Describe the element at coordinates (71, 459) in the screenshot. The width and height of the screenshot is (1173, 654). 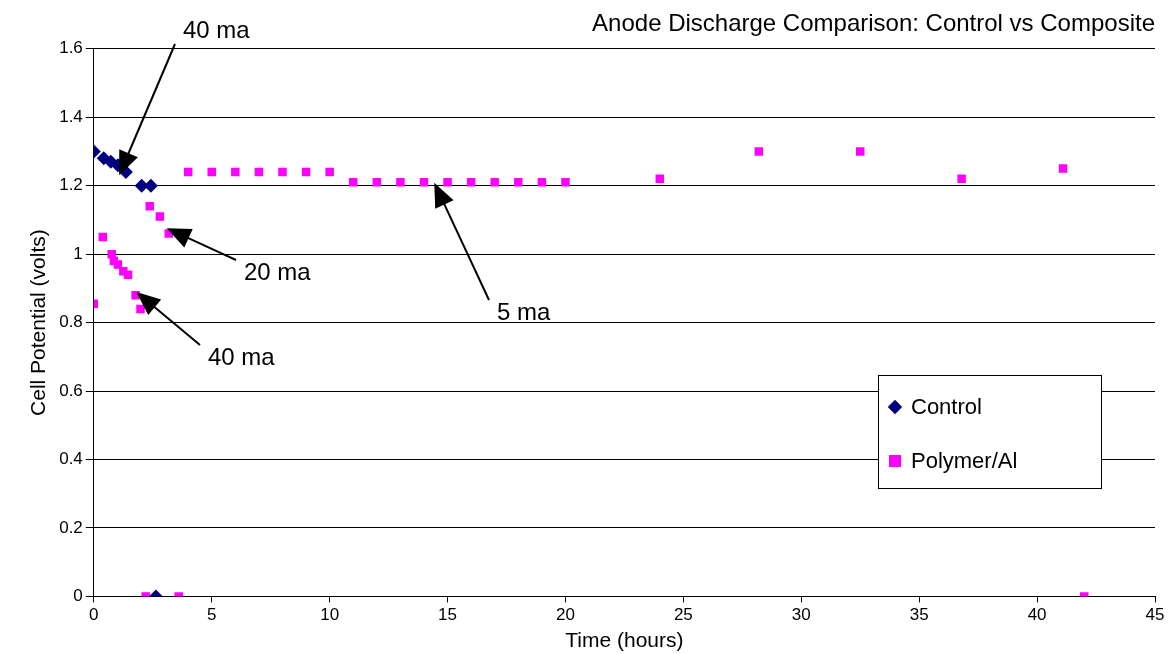
I see `y-tick-label: 0.4` at that location.